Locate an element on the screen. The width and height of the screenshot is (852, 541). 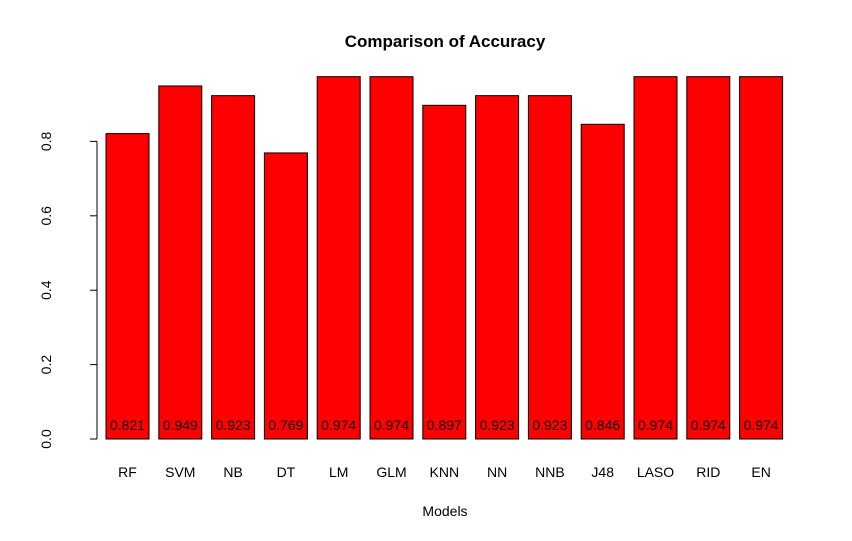
bar-laso is located at coordinates (655, 258).